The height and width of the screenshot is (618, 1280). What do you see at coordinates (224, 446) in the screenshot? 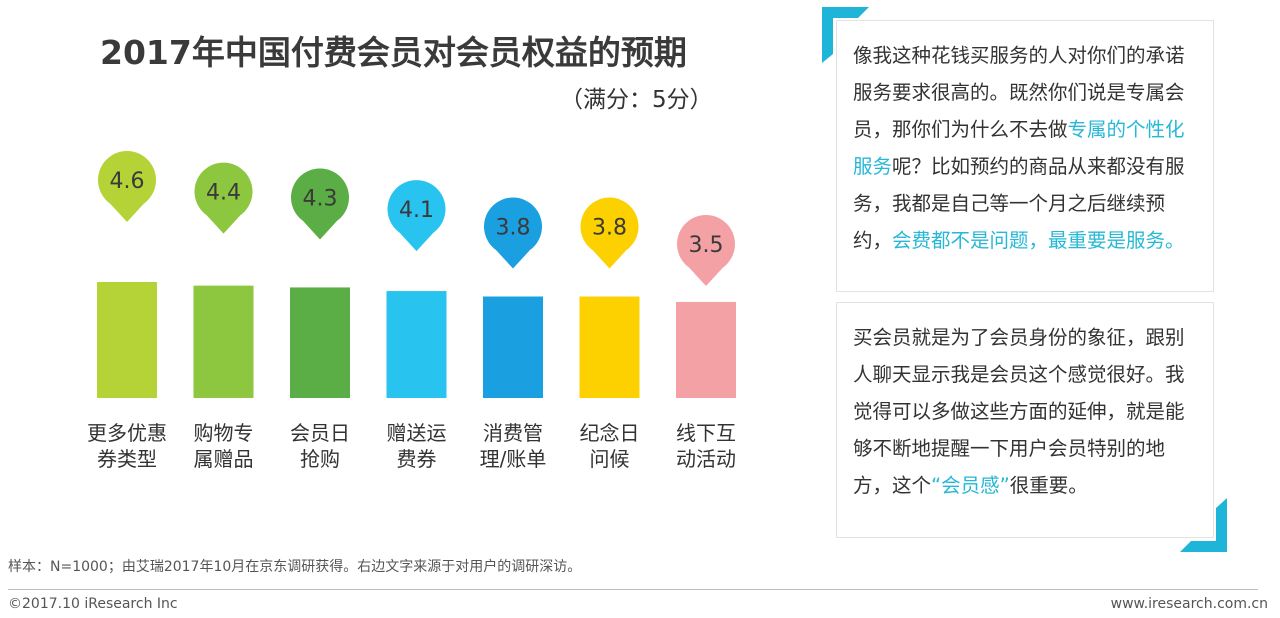
I see `category-label-2: 购物专 属赠品` at bounding box center [224, 446].